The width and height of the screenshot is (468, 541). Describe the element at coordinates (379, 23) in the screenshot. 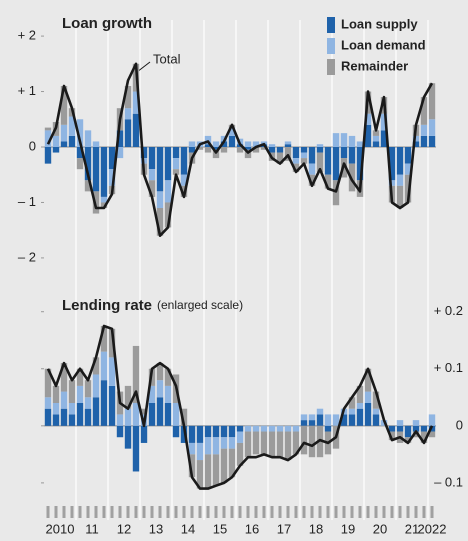

I see `legend-label: Loan supply` at that location.